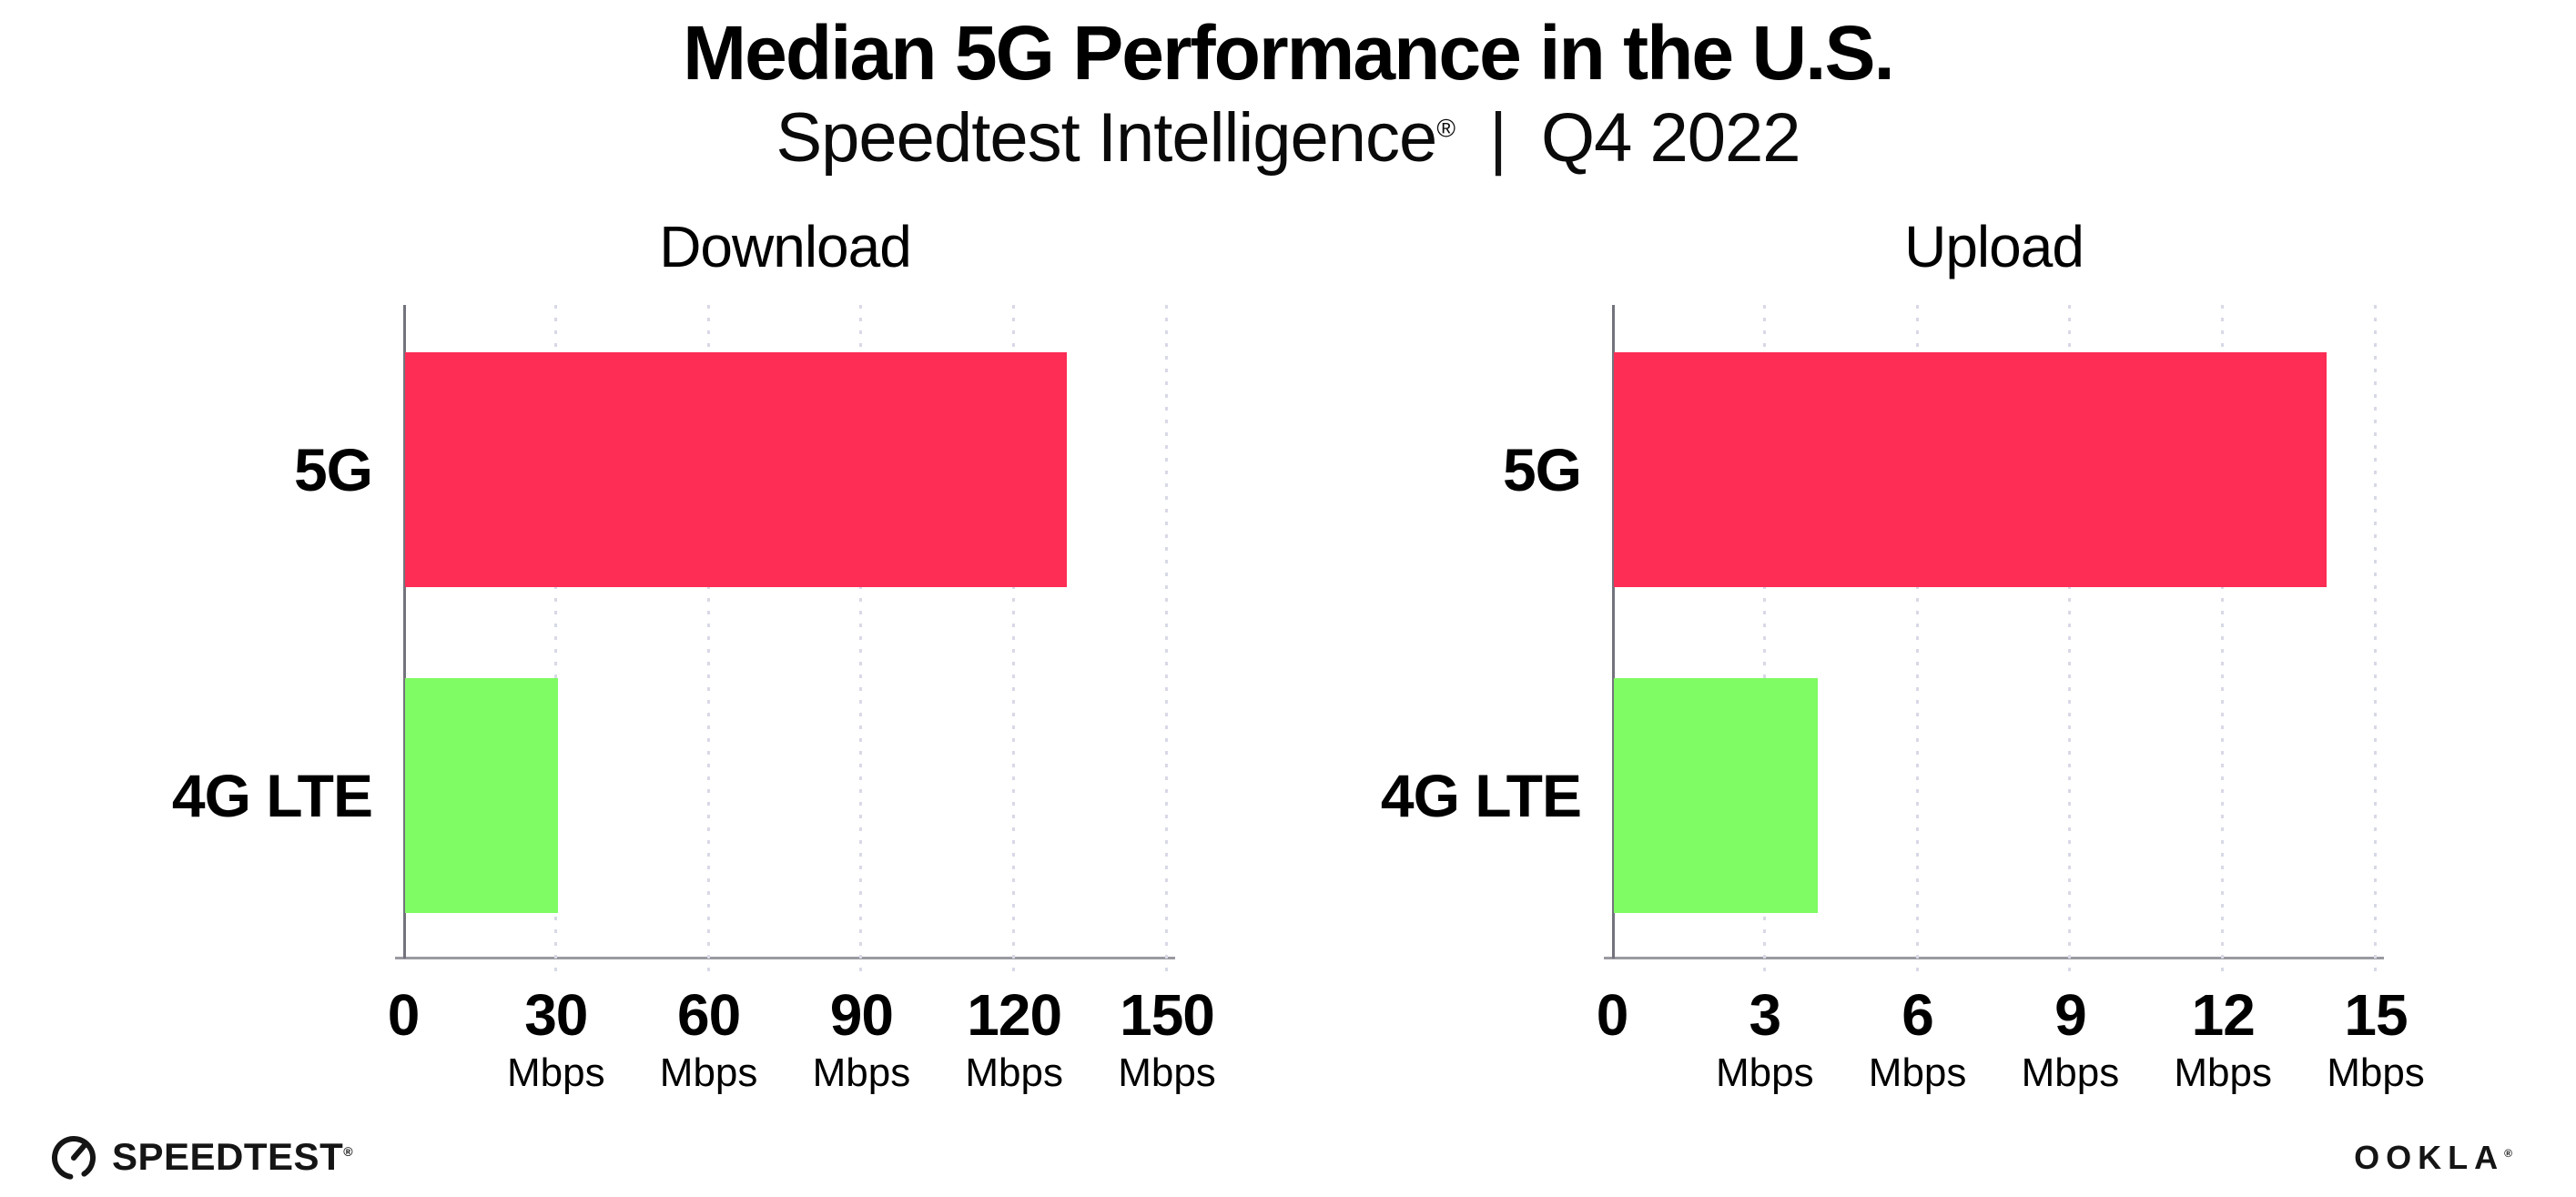  I want to click on ookla-wordmark: OOKLA®, so click(2433, 1157).